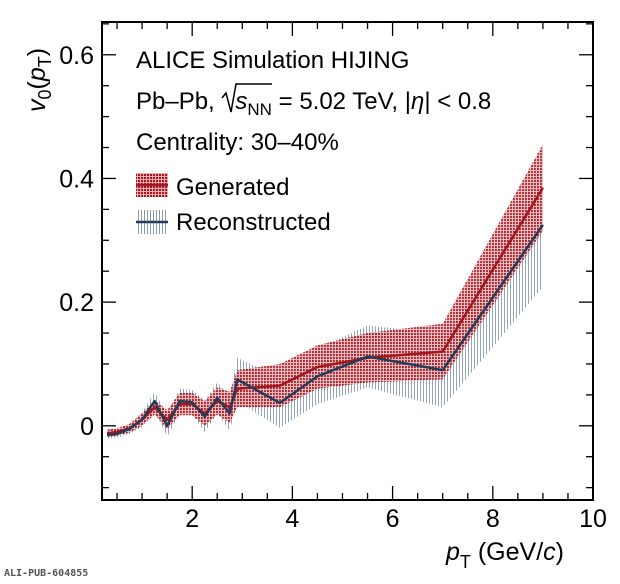 This screenshot has width=620, height=584. I want to click on annotation-experiment: ALICE Simulation HIJING, so click(272, 60).